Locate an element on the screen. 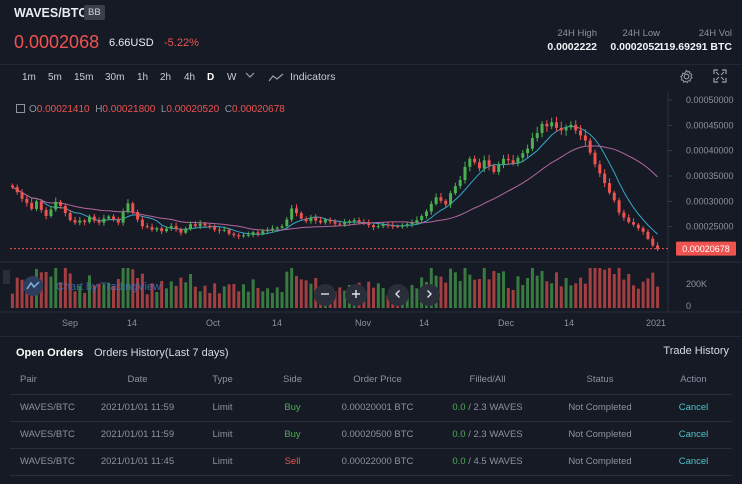  col-date: Date is located at coordinates (137, 380).